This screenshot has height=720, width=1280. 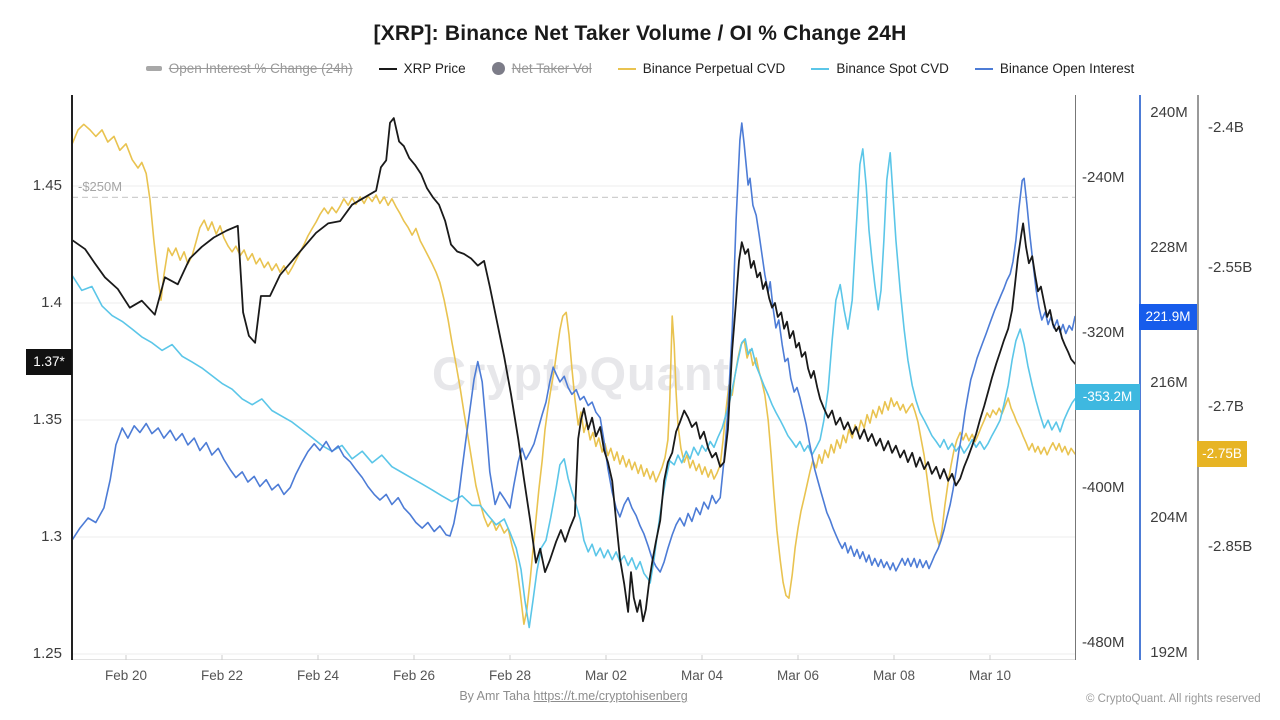 What do you see at coordinates (798, 675) in the screenshot?
I see `x-axis-label: Mar 06` at bounding box center [798, 675].